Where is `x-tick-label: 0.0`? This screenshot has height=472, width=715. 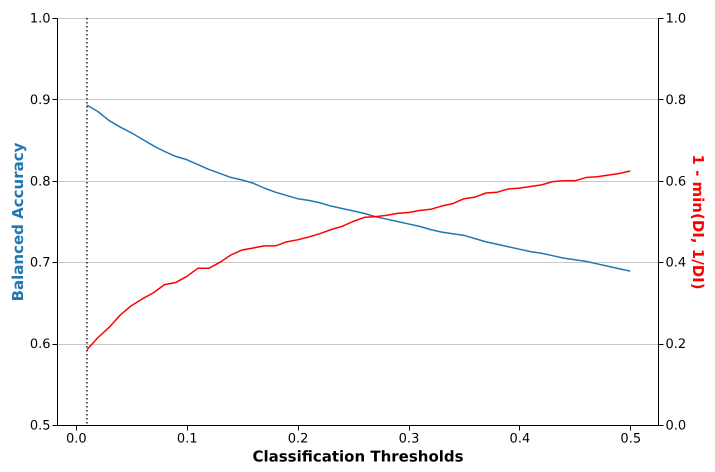 x-tick-label: 0.0 is located at coordinates (76, 439).